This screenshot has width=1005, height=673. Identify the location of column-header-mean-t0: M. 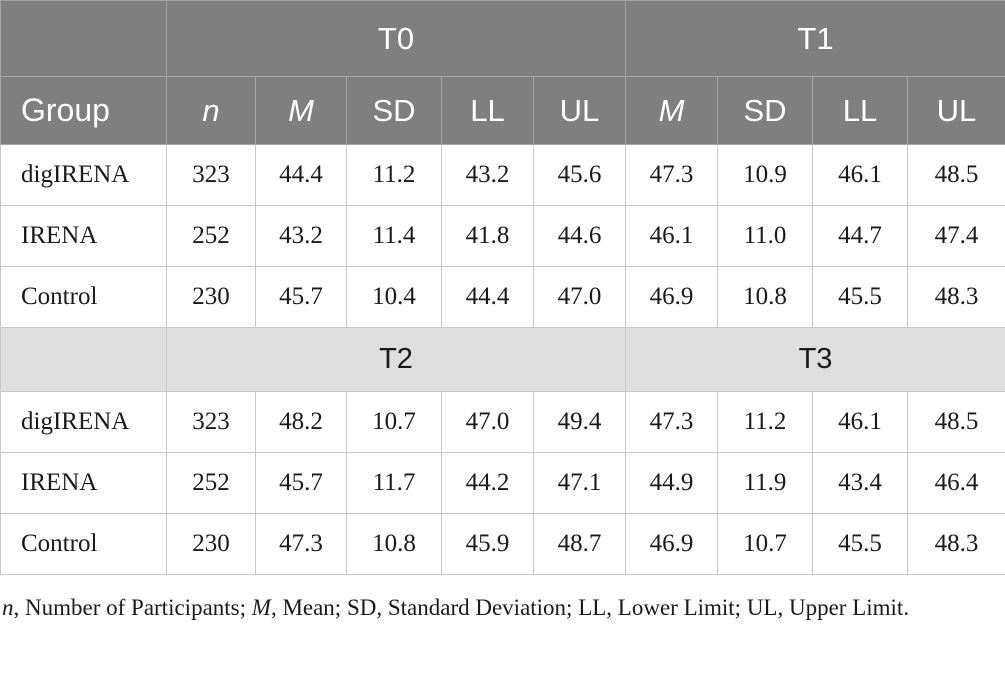
(301, 110).